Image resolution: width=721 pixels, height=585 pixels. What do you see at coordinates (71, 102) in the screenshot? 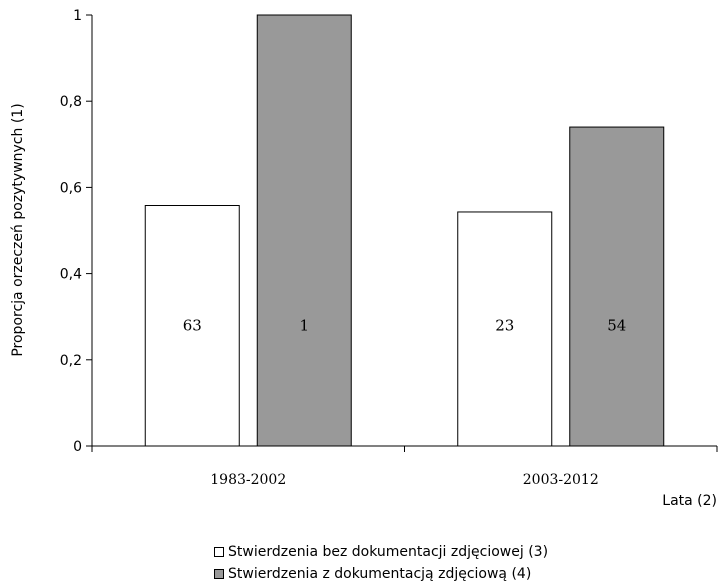
I see `y-tick-label: 0,8` at bounding box center [71, 102].